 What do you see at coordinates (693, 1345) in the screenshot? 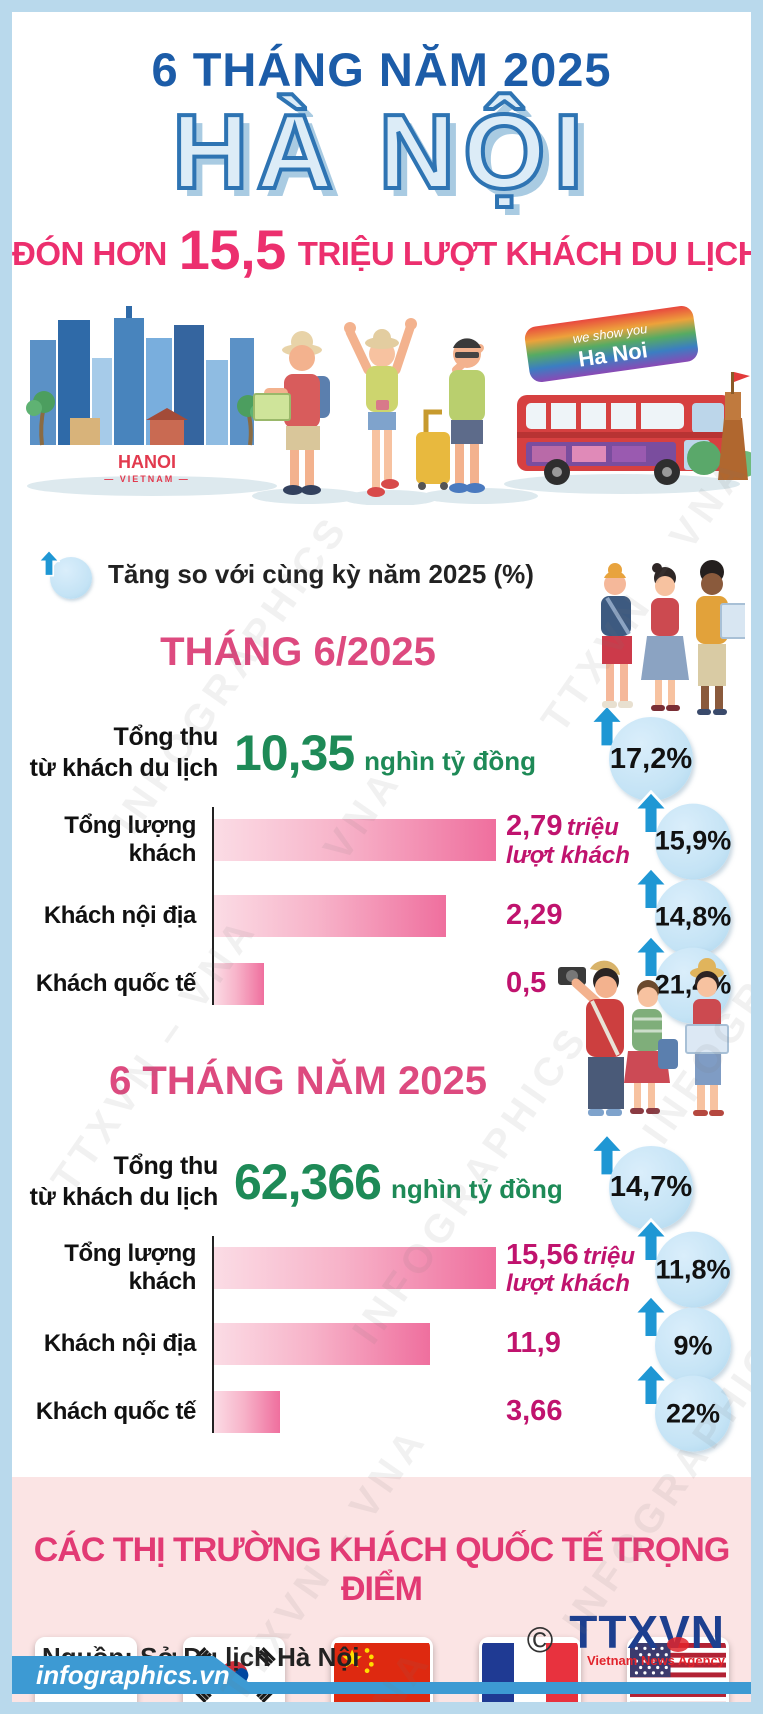
I see `growth-percent: 9%` at bounding box center [693, 1345].